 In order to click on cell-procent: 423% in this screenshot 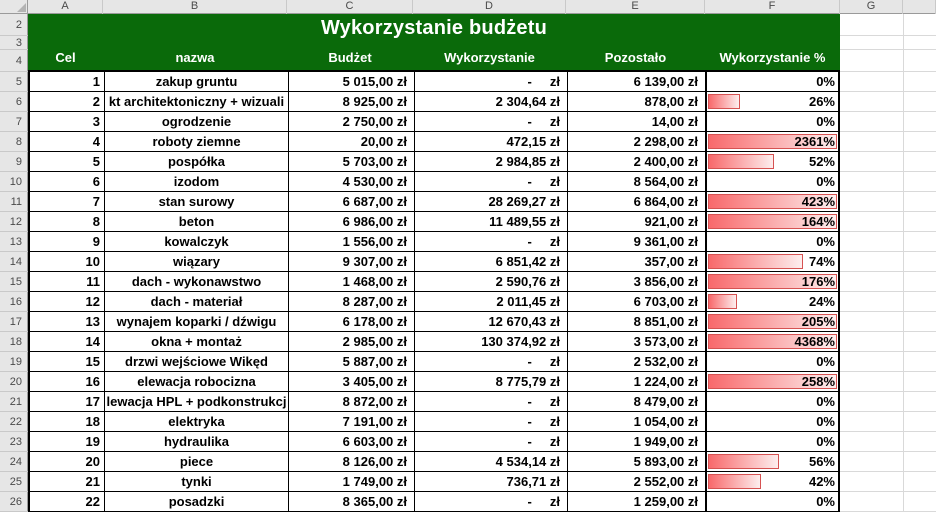, I will do `click(772, 201)`.